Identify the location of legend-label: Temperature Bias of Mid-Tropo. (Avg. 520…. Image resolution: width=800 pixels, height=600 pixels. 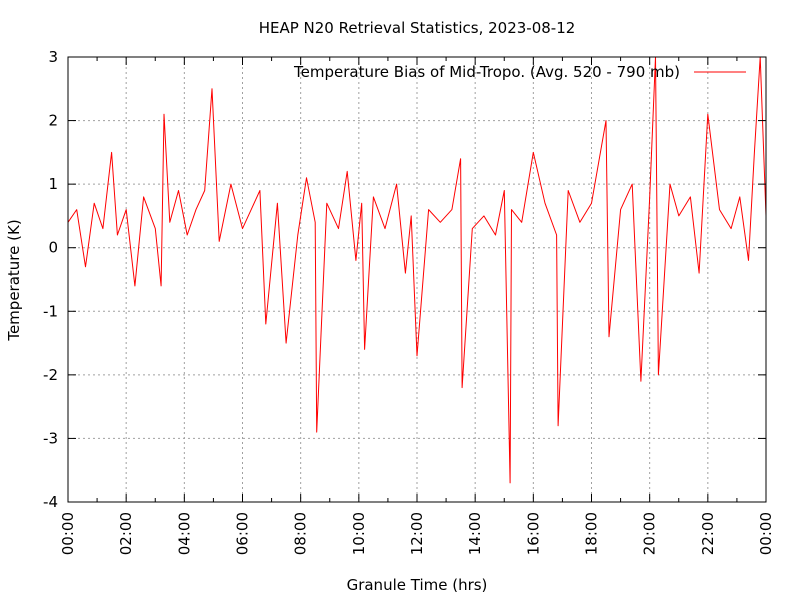
(486, 72).